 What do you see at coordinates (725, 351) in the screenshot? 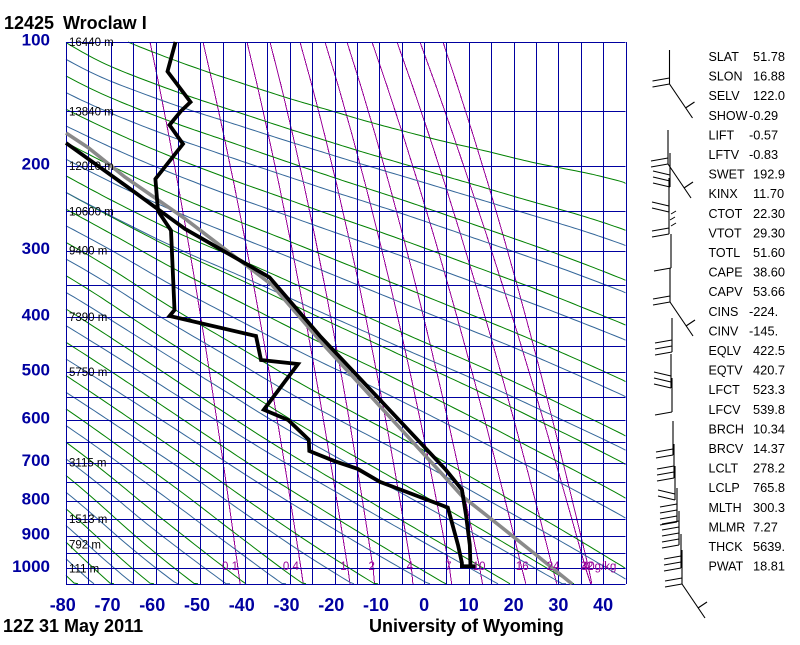
I see `svg-text: EQLV` at bounding box center [725, 351].